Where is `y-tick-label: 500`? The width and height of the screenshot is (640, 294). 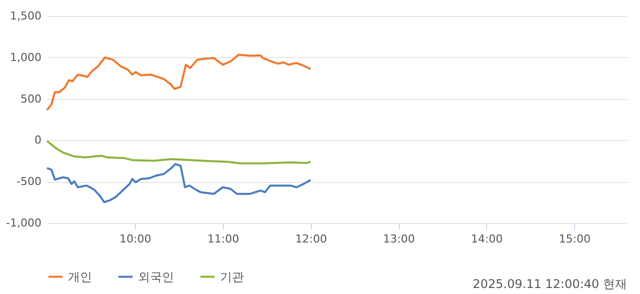
y-tick-label: 500 is located at coordinates (31, 99).